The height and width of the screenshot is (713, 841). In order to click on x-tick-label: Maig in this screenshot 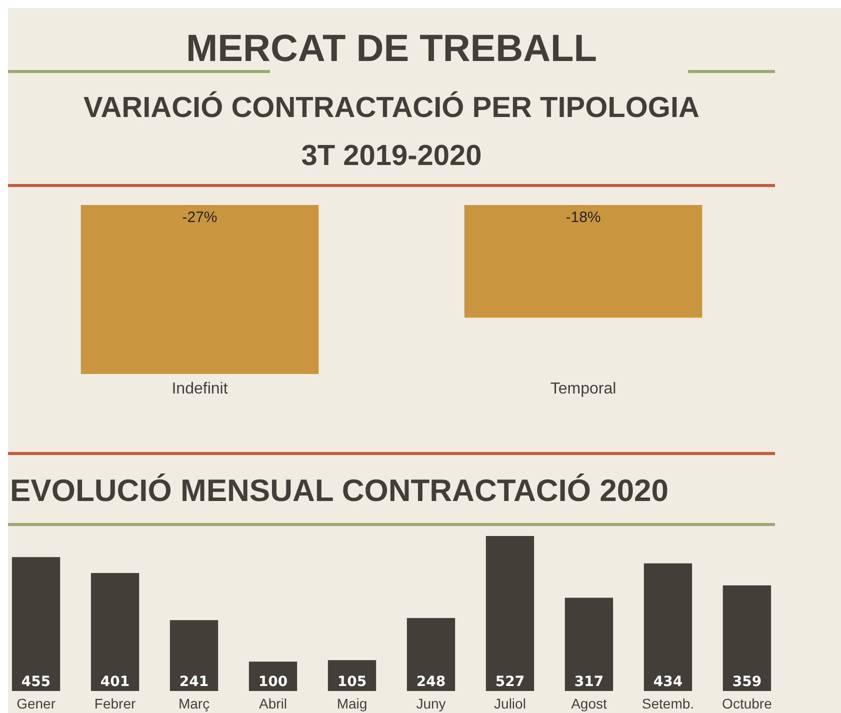, I will do `click(352, 704)`.